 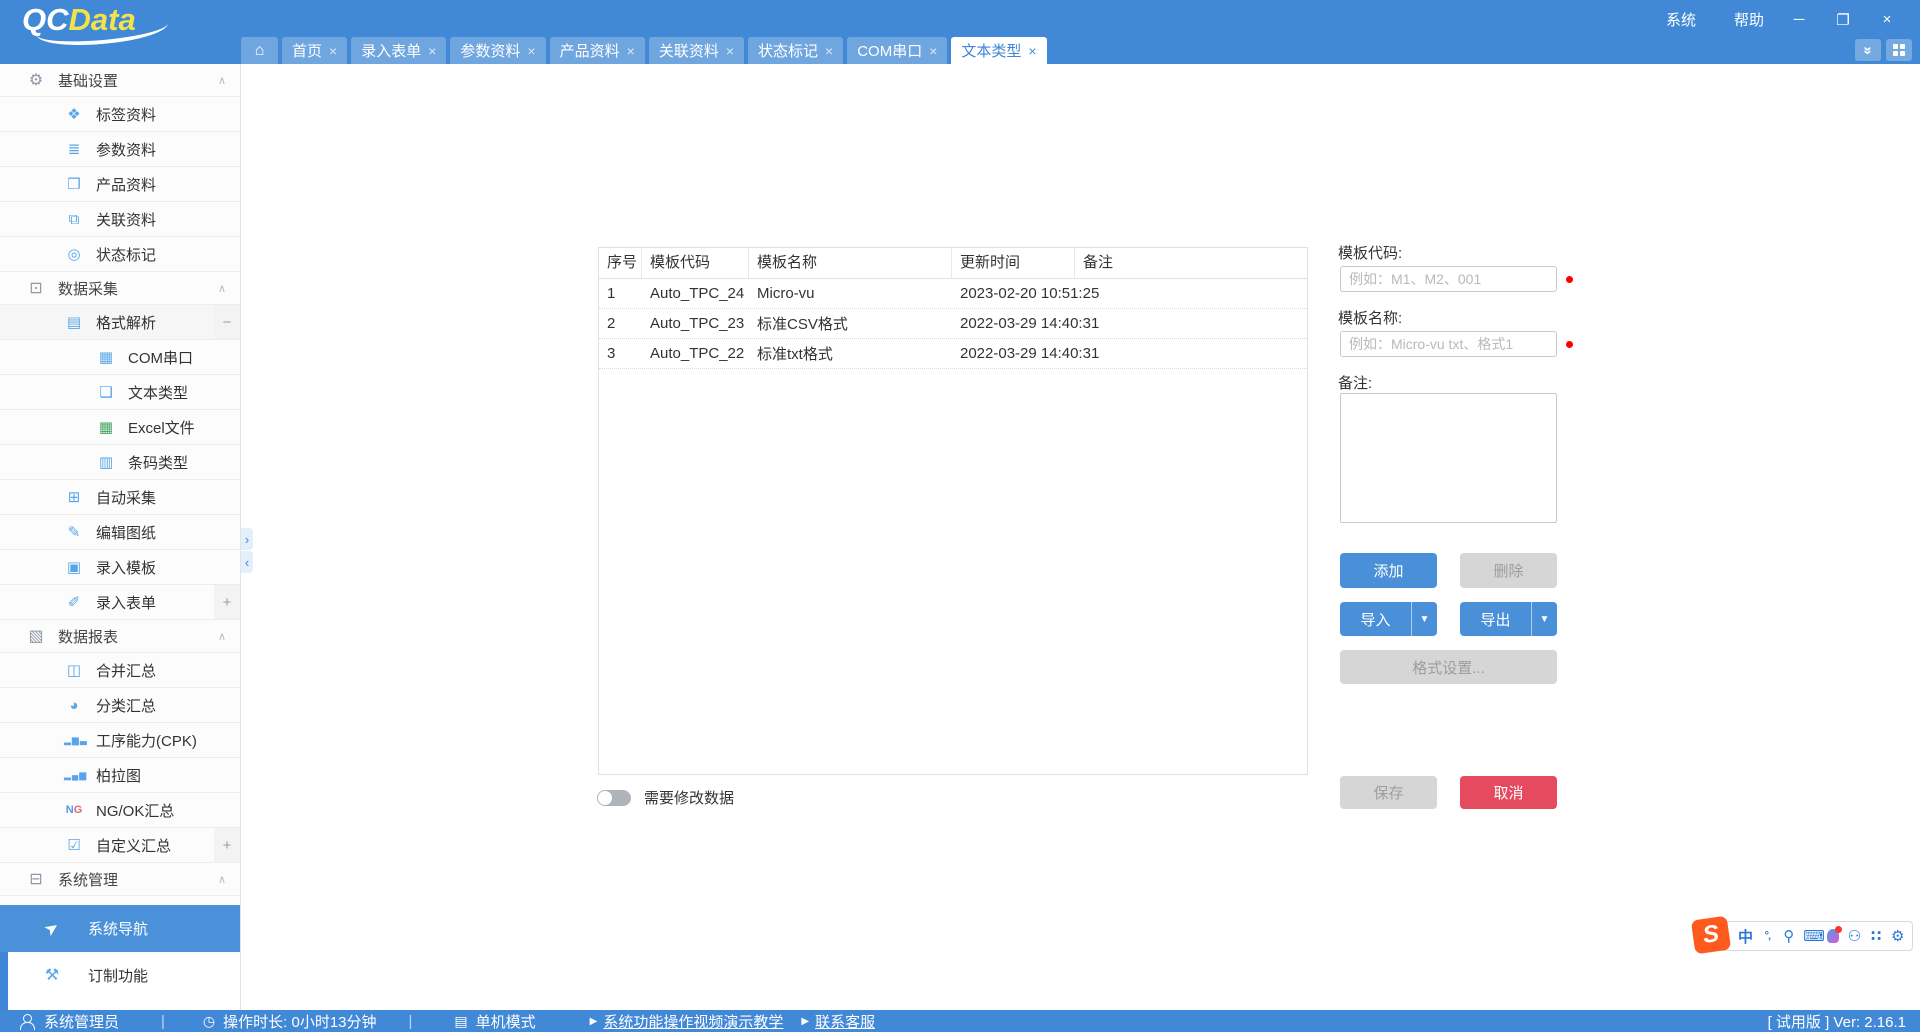 What do you see at coordinates (845, 1022) in the screenshot?
I see `support-link-text: 联系客服` at bounding box center [845, 1022].